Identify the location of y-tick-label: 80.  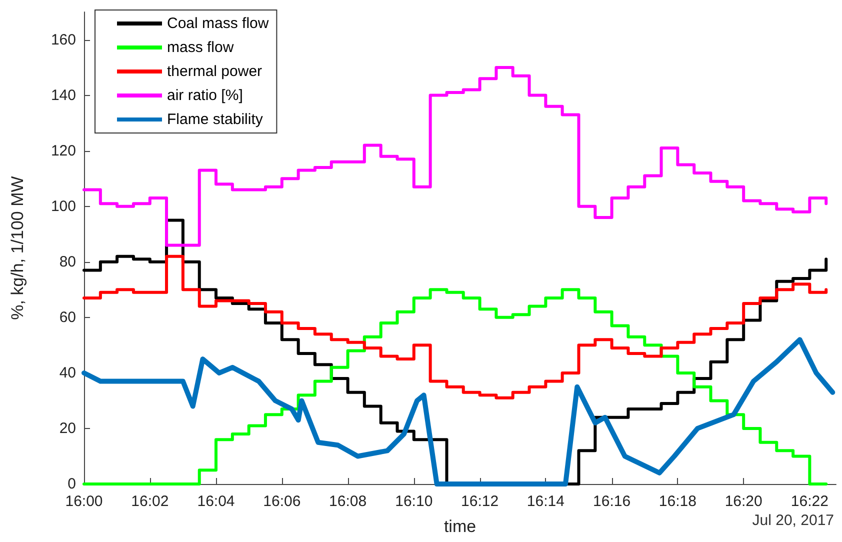
(67, 261).